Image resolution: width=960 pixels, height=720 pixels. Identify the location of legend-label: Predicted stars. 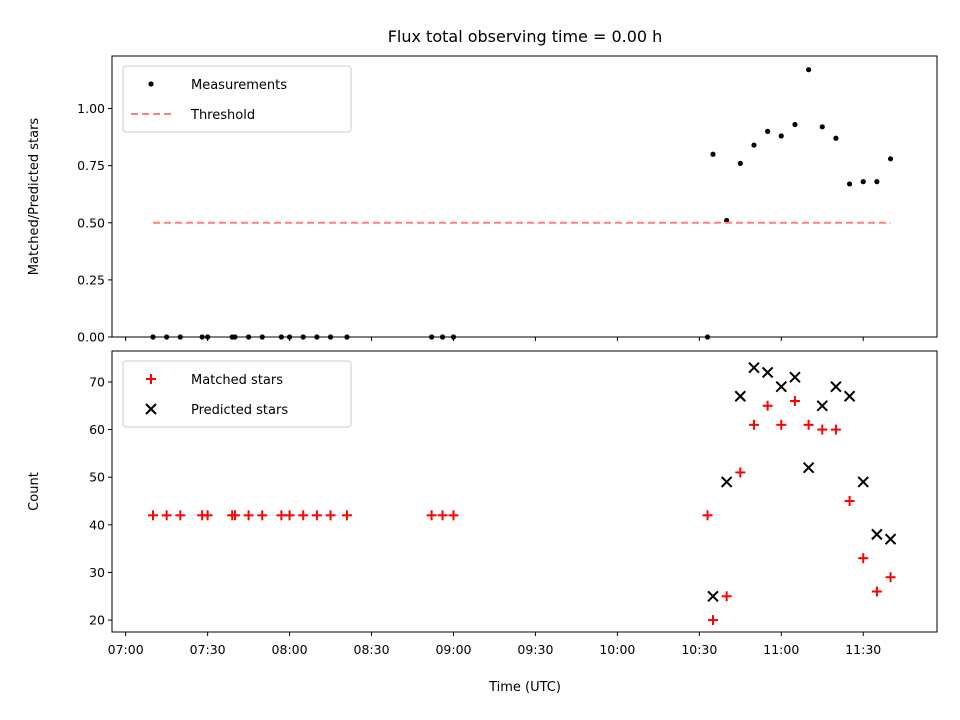
(239, 410).